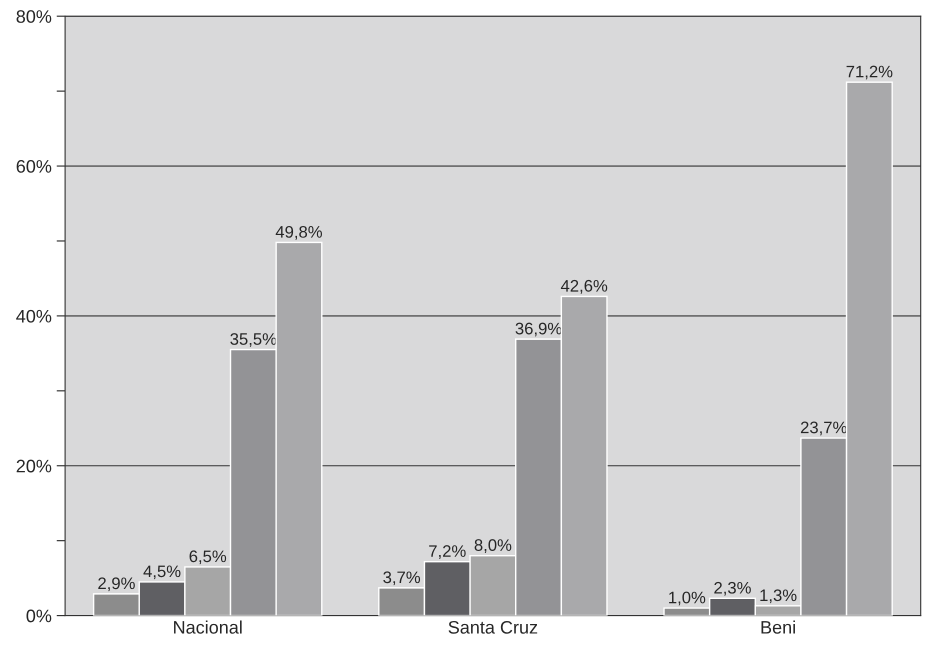 This screenshot has width=930, height=648. I want to click on data-label: 6,5%, so click(208, 557).